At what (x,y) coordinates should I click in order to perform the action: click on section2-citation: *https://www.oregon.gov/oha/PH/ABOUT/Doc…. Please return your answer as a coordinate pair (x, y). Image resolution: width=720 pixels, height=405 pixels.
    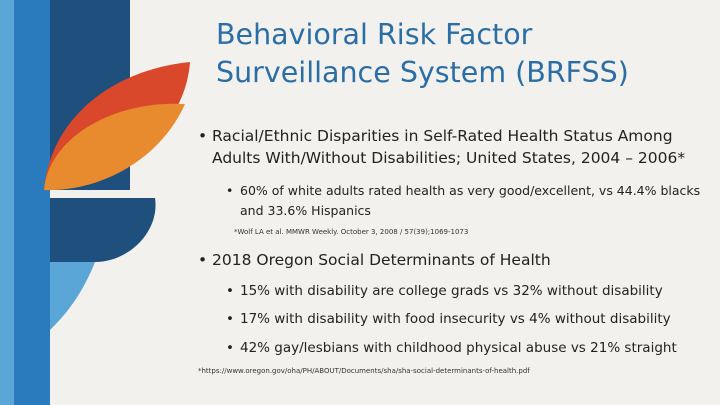
    Looking at the image, I should click on (364, 371).